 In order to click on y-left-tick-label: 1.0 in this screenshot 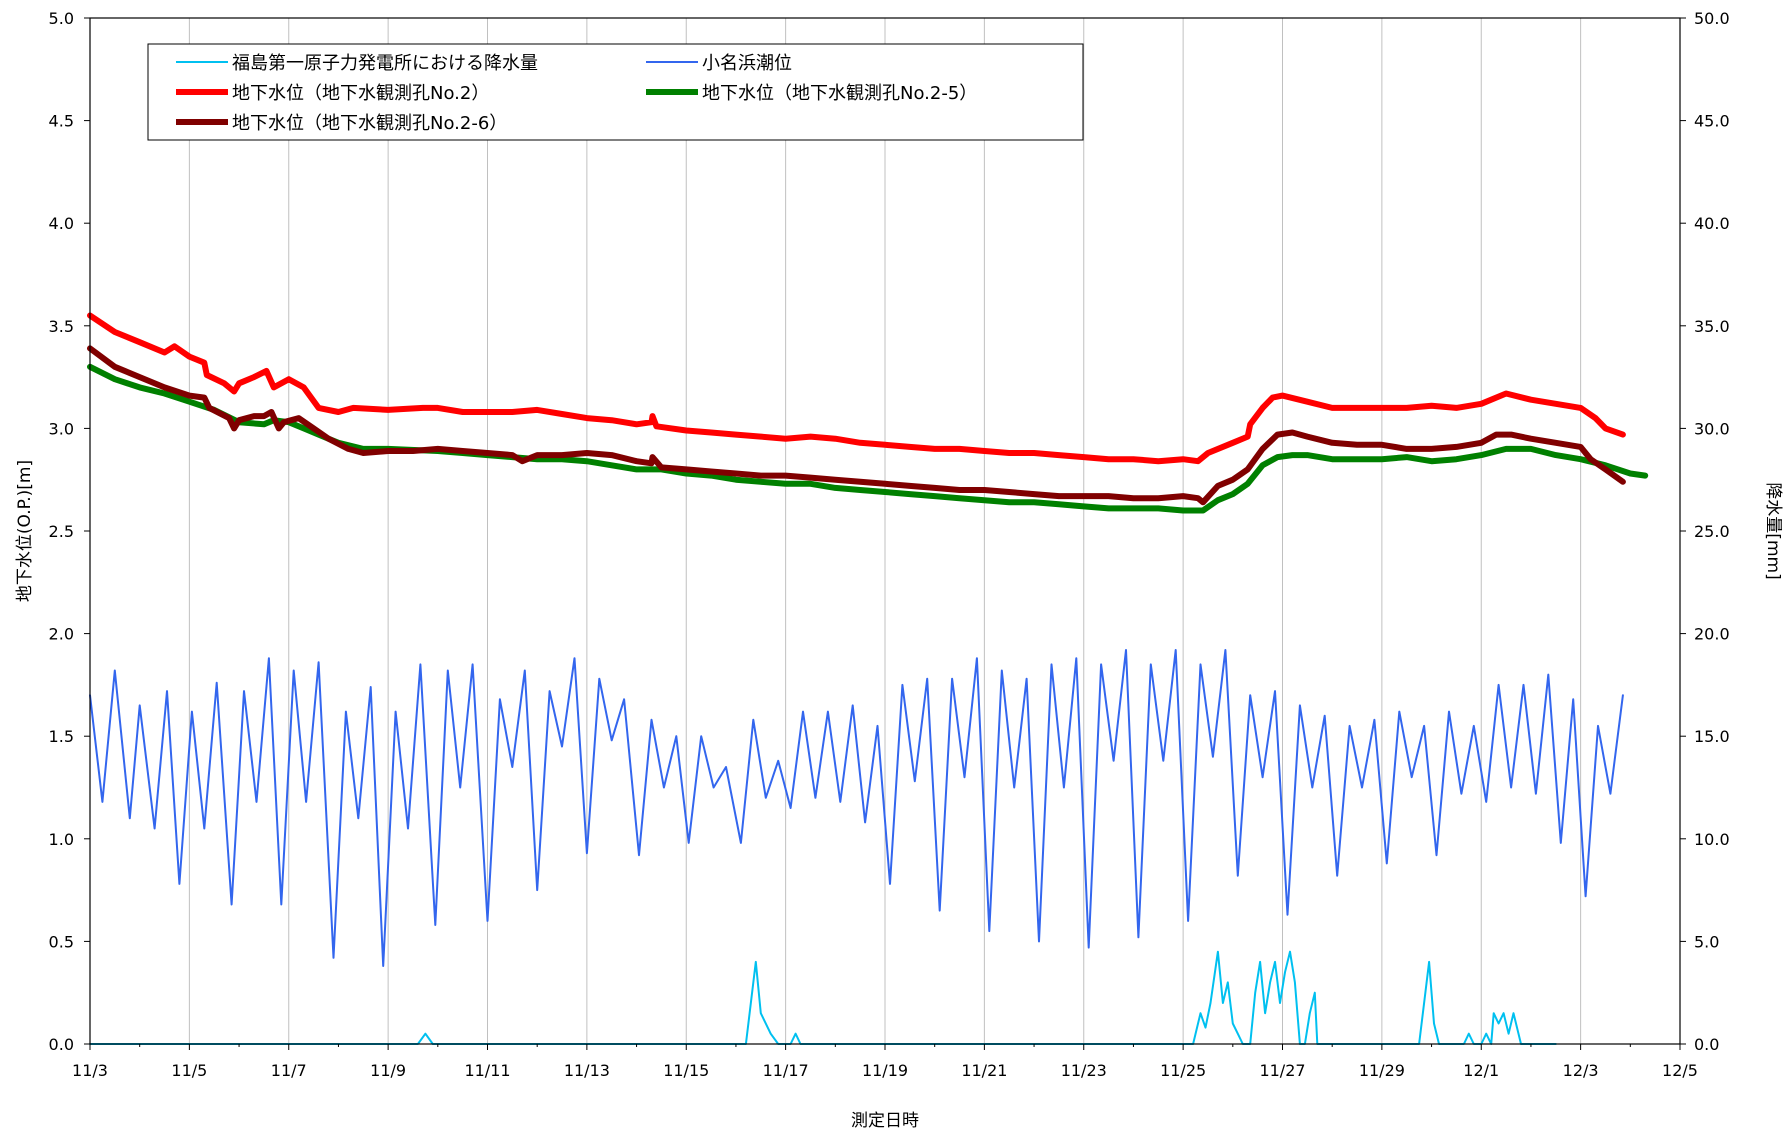, I will do `click(61, 839)`.